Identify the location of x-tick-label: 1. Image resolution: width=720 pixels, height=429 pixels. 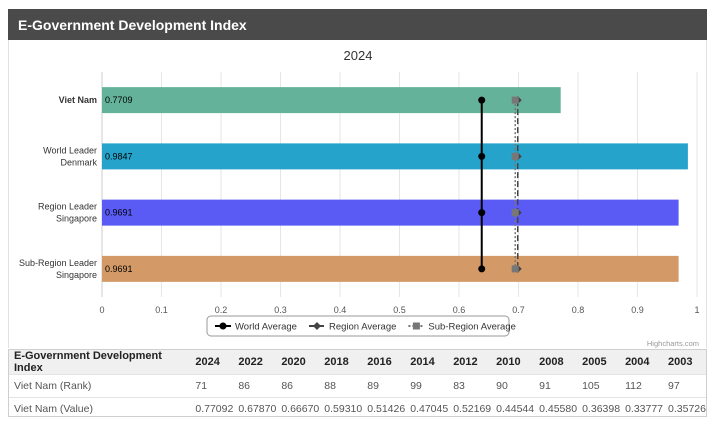
(696, 310).